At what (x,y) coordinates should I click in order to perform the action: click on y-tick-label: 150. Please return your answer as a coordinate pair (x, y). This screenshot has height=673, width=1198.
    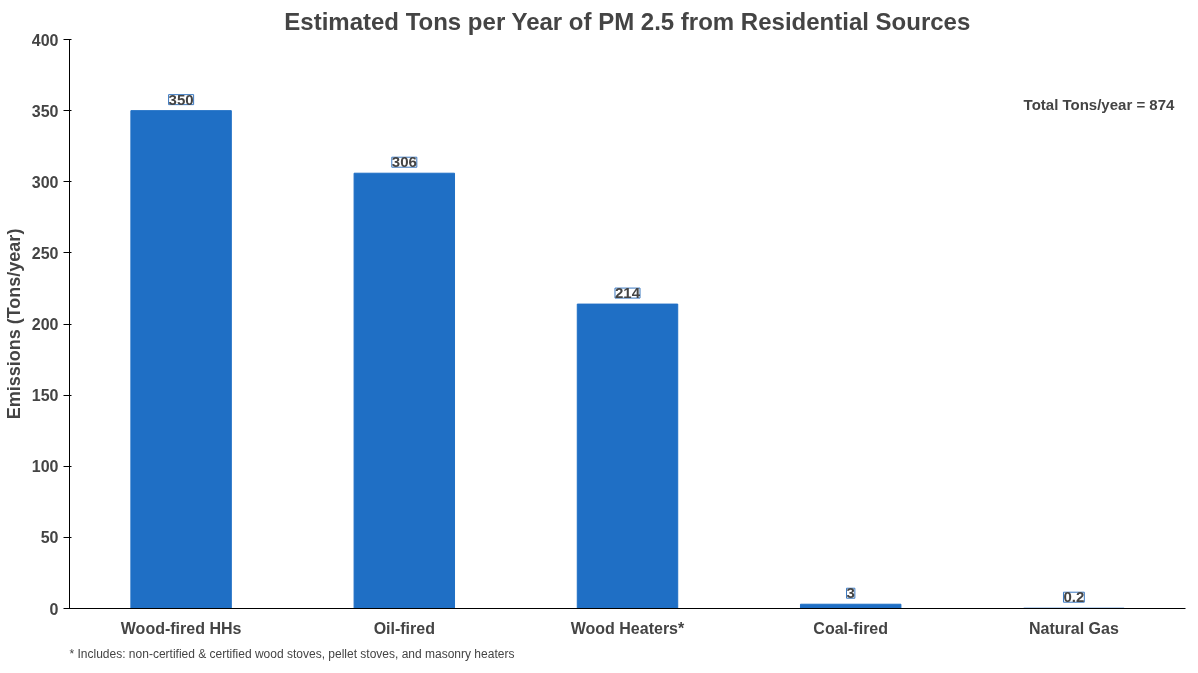
    Looking at the image, I should click on (45, 396).